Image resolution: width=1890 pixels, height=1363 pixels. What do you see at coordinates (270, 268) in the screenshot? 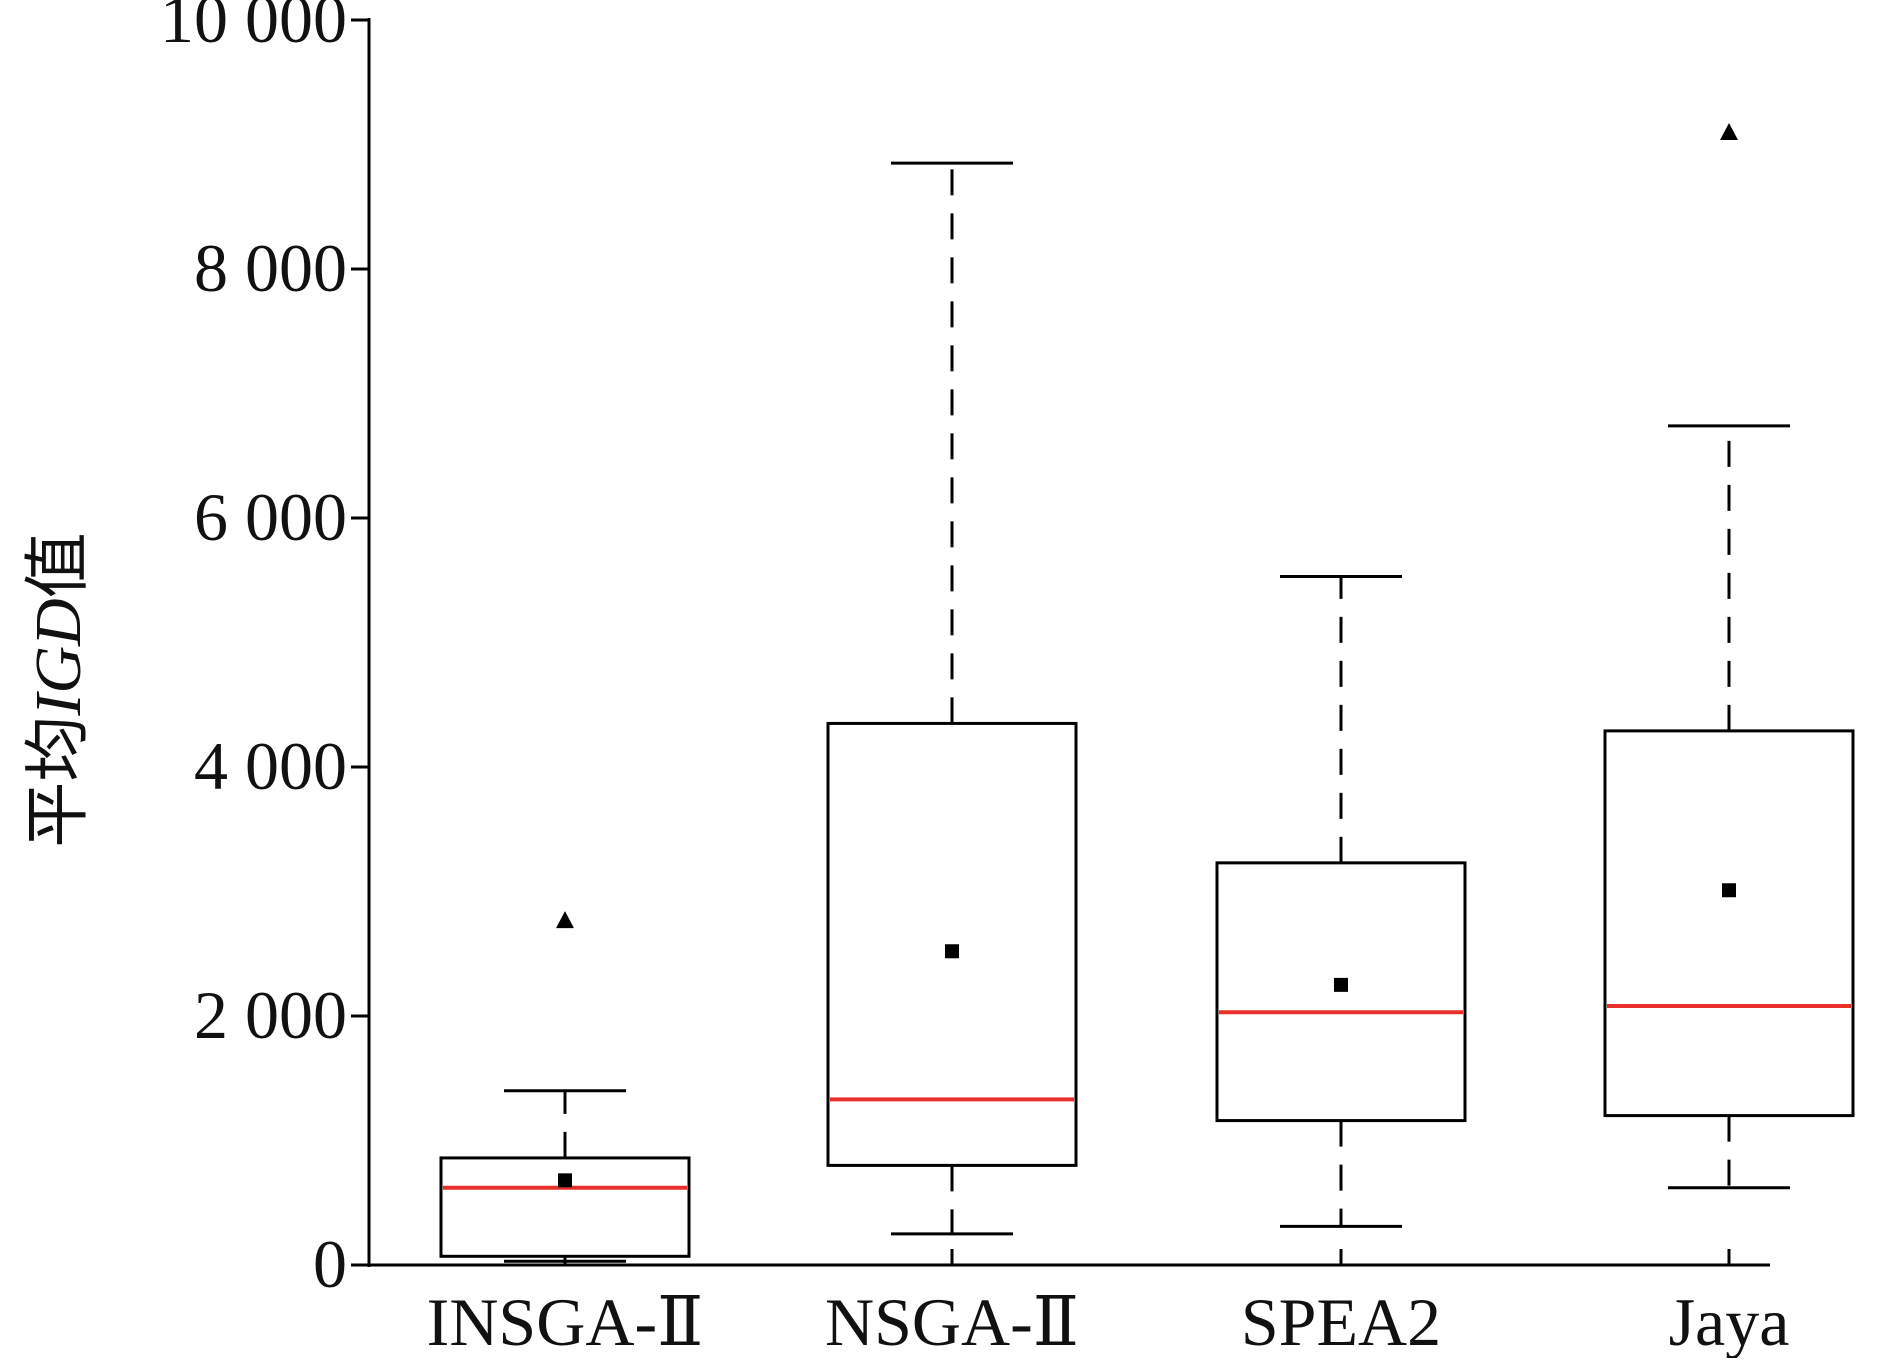
I see `y-tick-label: 8 000` at bounding box center [270, 268].